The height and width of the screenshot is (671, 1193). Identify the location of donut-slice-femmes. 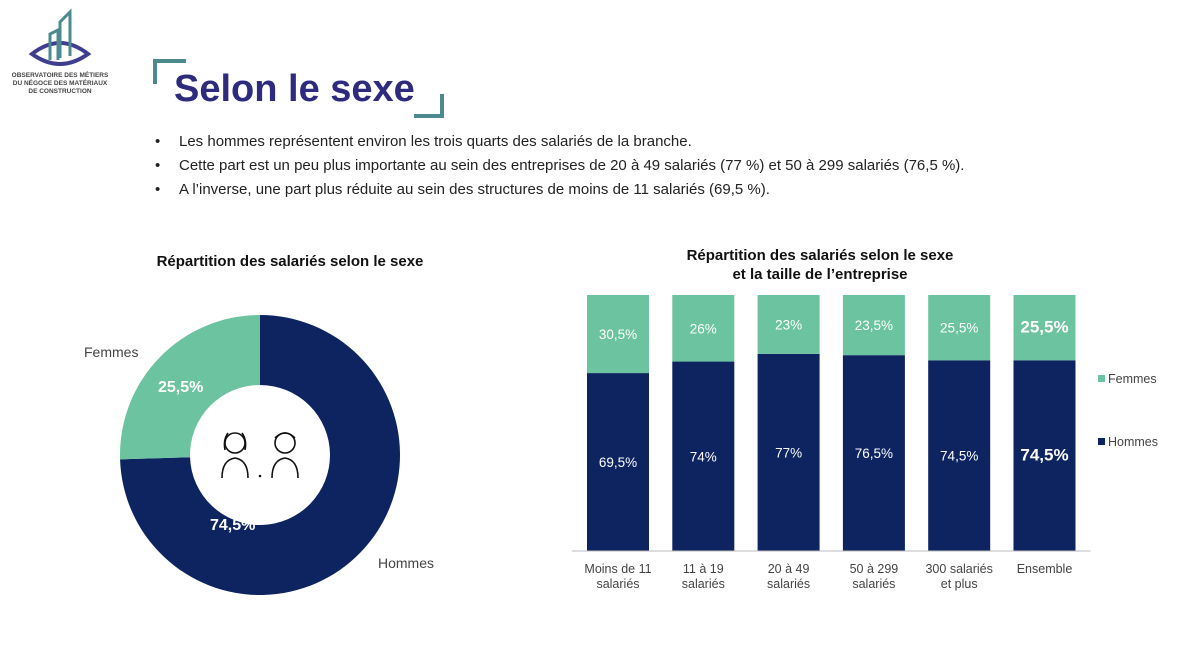
(190, 387).